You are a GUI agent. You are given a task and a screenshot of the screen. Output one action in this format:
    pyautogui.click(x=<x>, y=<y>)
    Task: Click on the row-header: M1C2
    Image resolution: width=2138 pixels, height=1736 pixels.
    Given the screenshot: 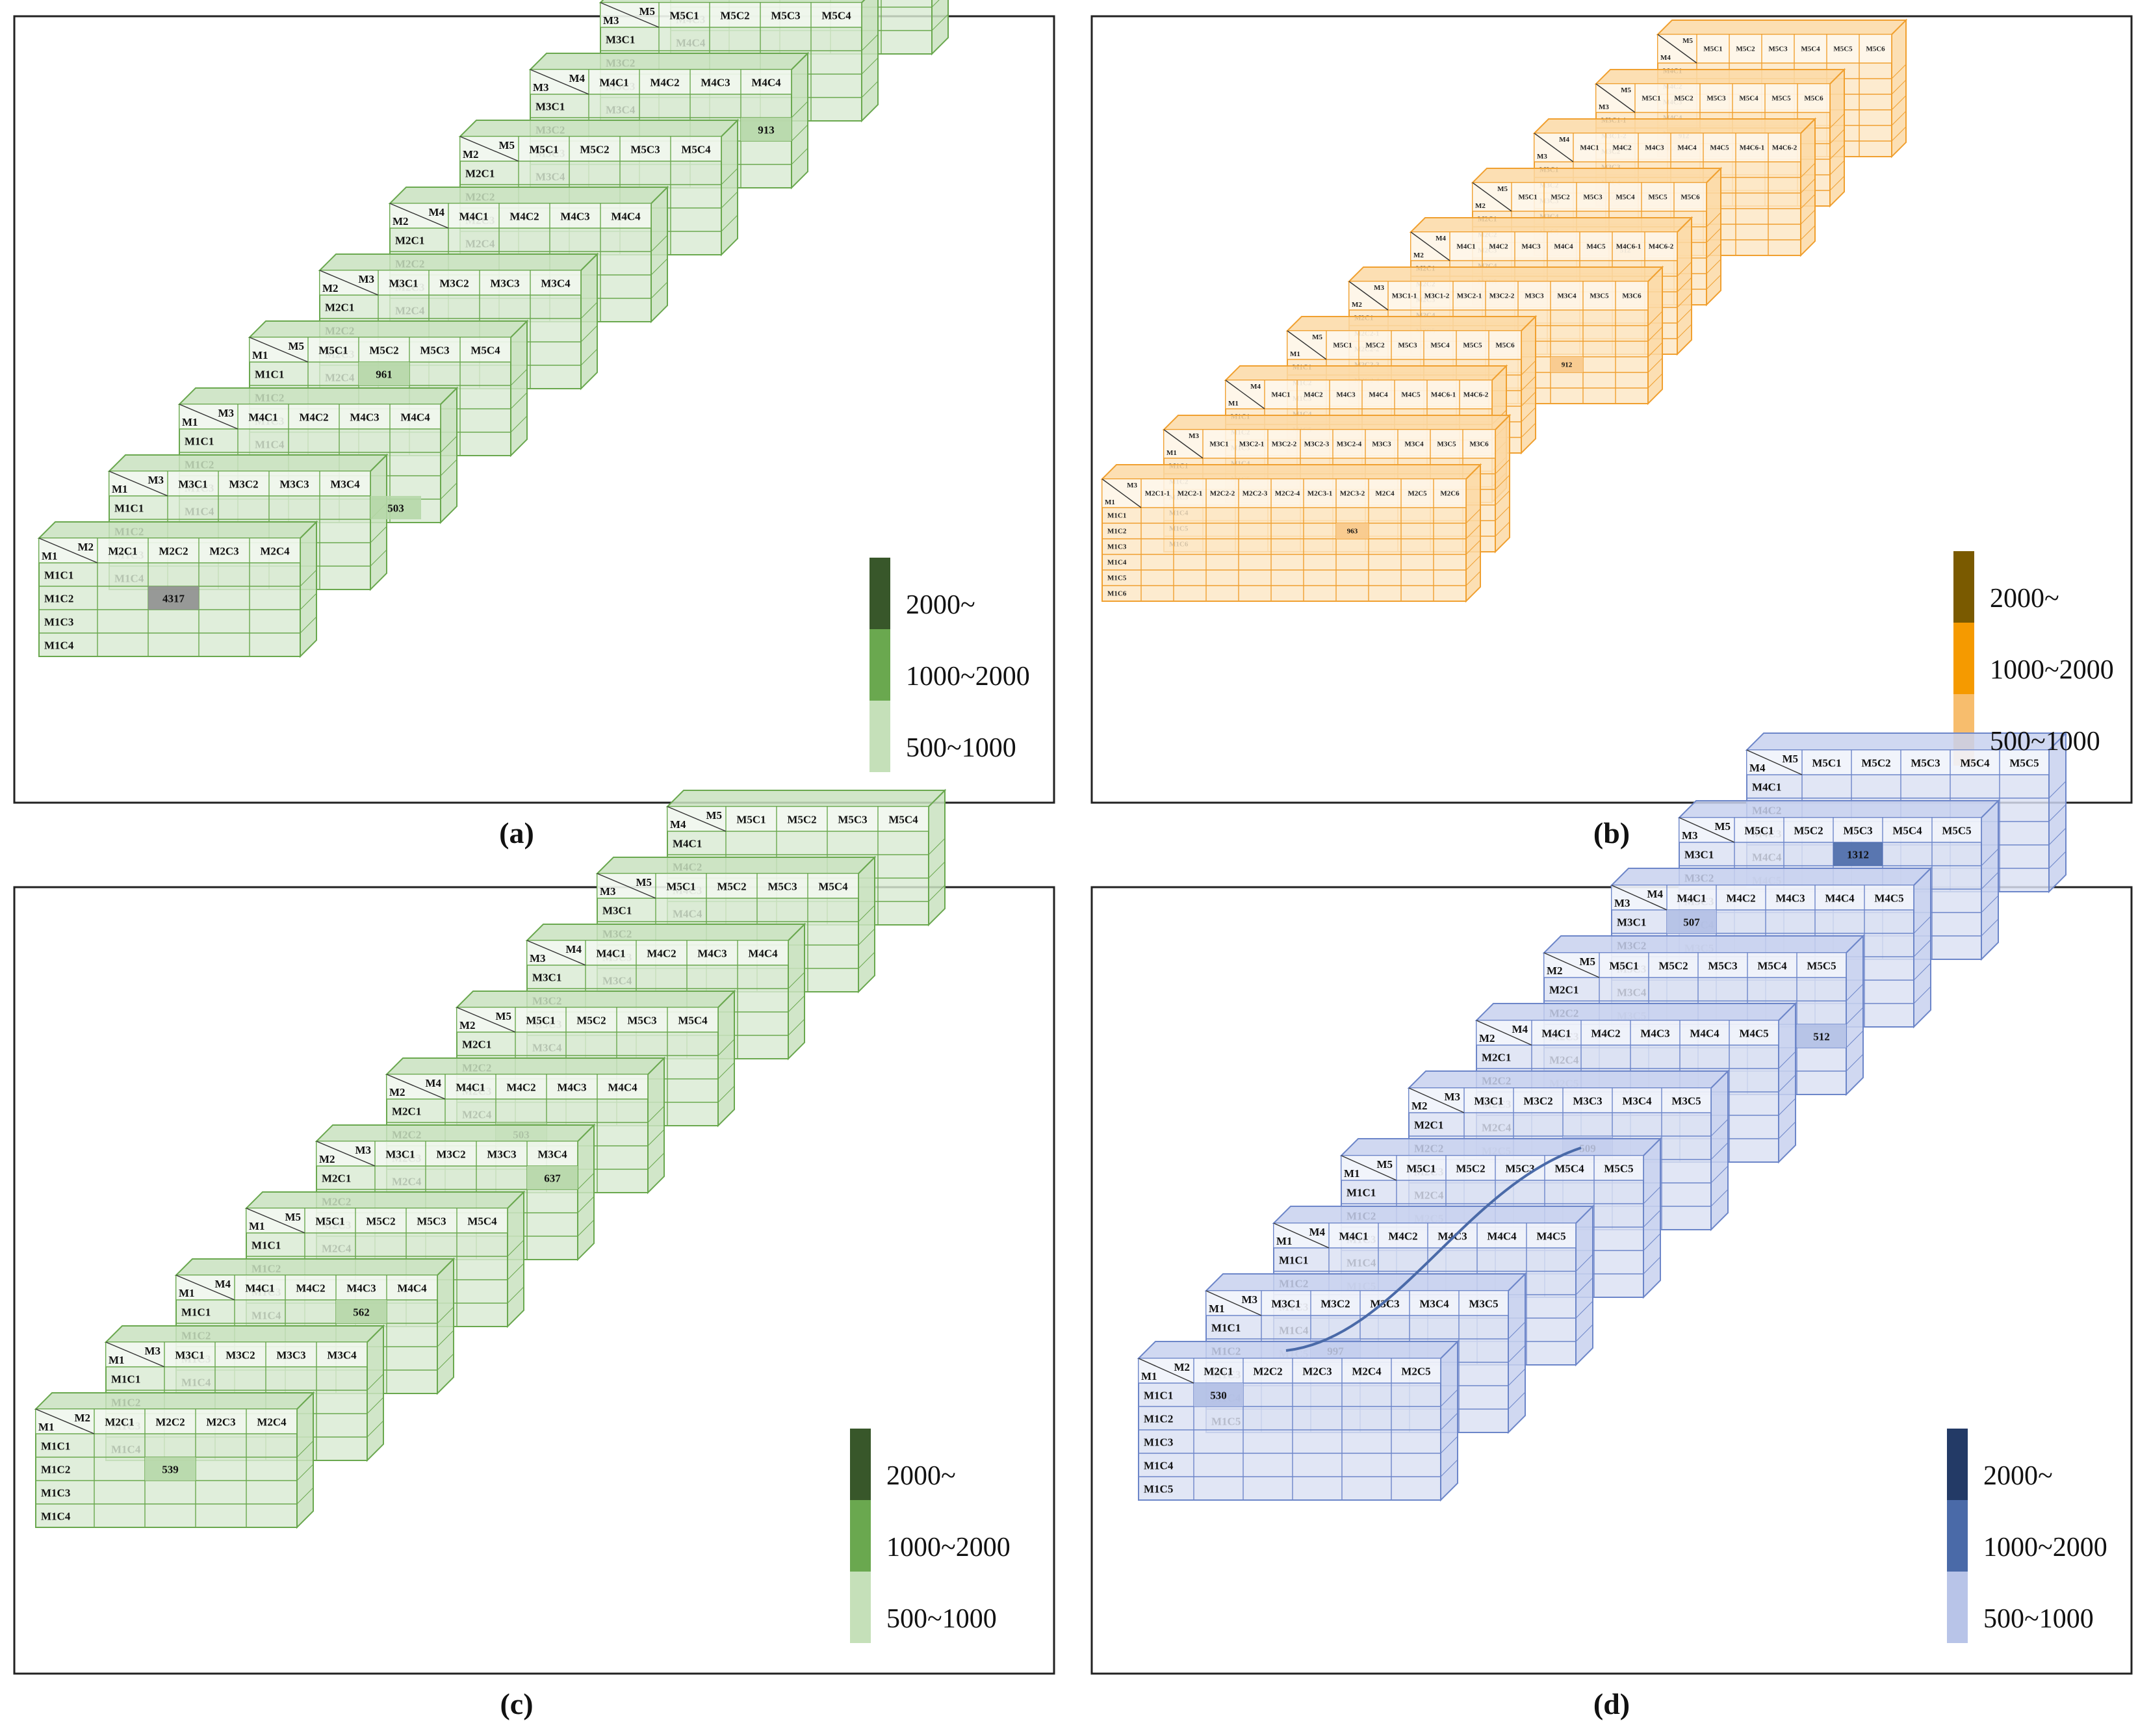 What is the action you would take?
    pyautogui.click(x=1117, y=532)
    